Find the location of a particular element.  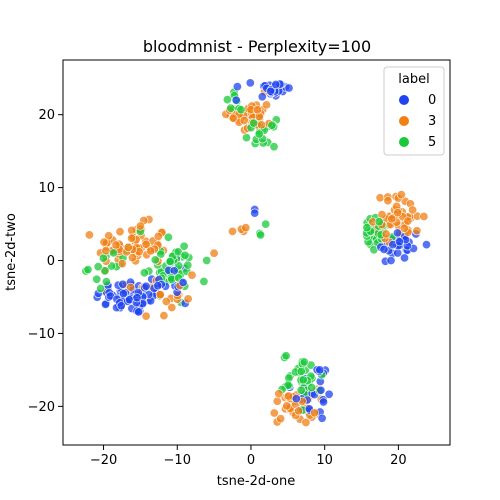

x-tick-label: −10 is located at coordinates (177, 460).